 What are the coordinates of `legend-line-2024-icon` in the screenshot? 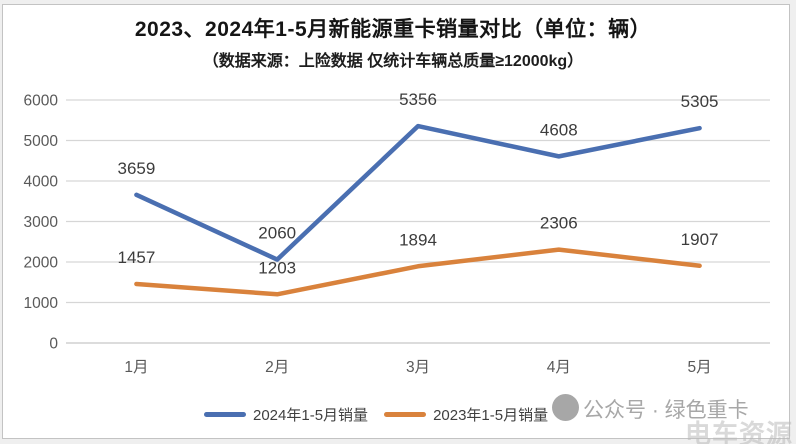 It's located at (225, 414).